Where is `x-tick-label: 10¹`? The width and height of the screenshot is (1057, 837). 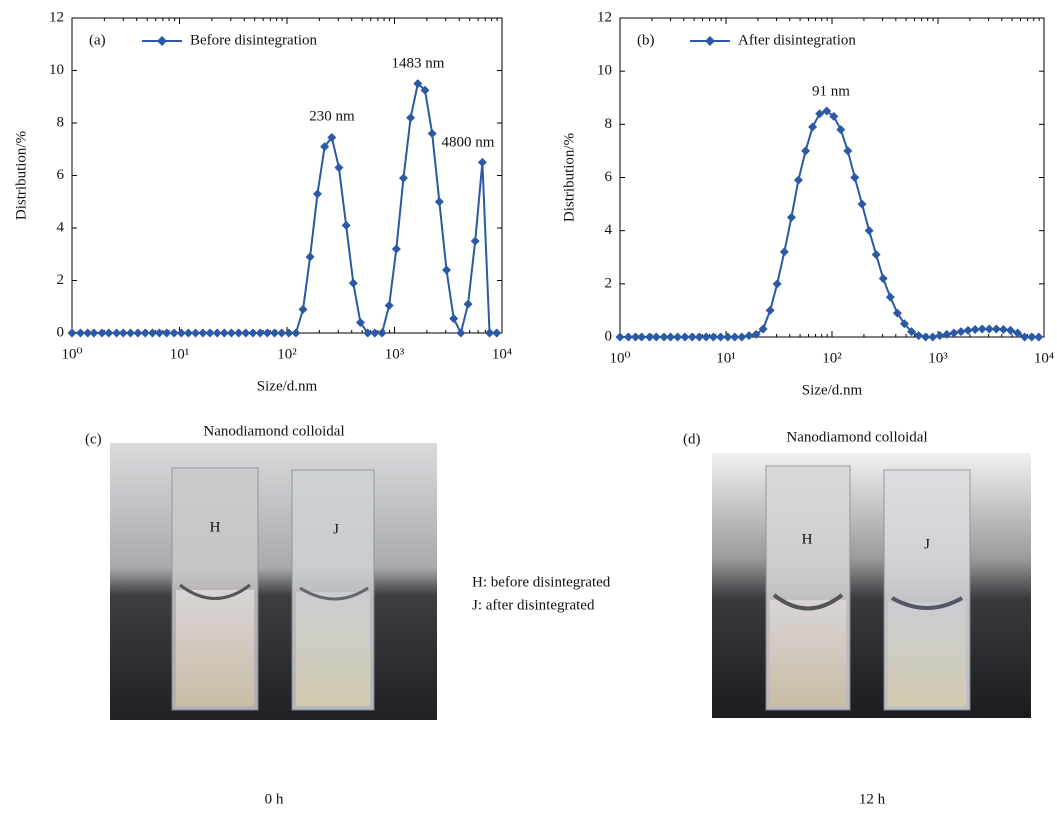
x-tick-label: 10¹ is located at coordinates (180, 354).